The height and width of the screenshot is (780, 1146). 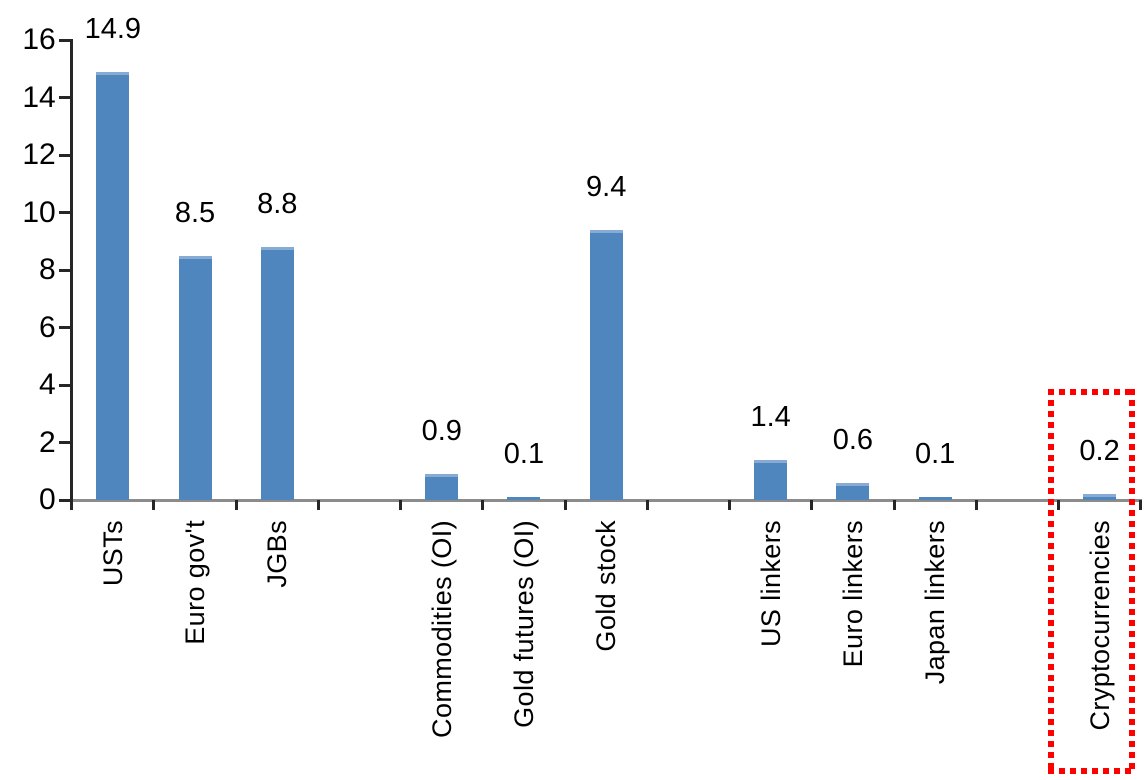 What do you see at coordinates (277, 204) in the screenshot?
I see `bar-value-label: 8.8` at bounding box center [277, 204].